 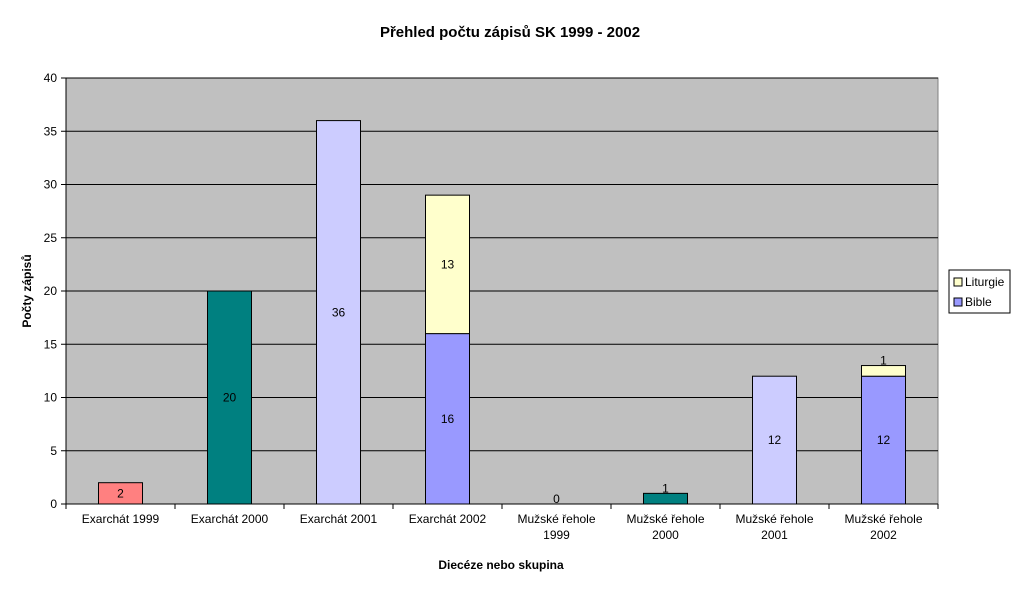 I want to click on x-tick-label-line: 2000, so click(x=665, y=535).